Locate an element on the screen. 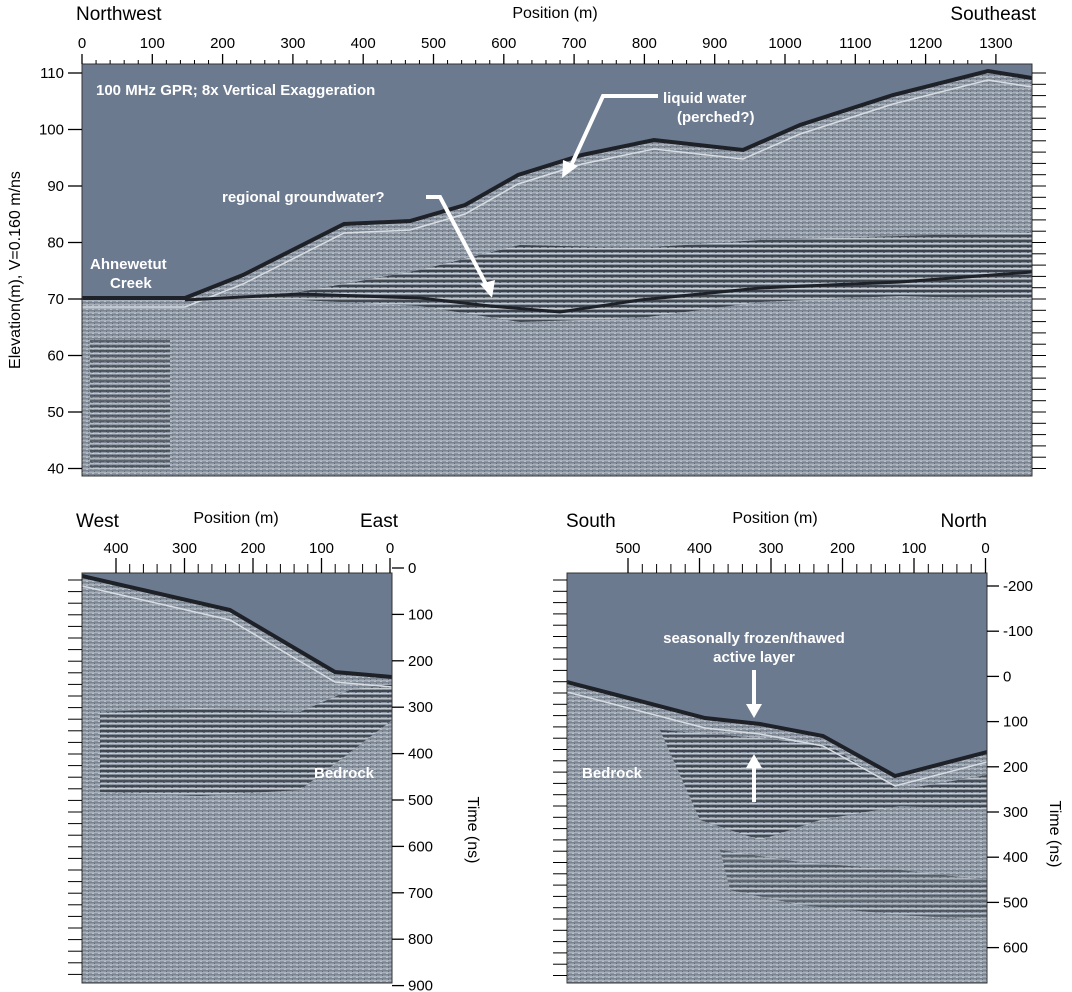 Image resolution: width=1072 pixels, height=992 pixels. bl-right-direction: East is located at coordinates (379, 521).